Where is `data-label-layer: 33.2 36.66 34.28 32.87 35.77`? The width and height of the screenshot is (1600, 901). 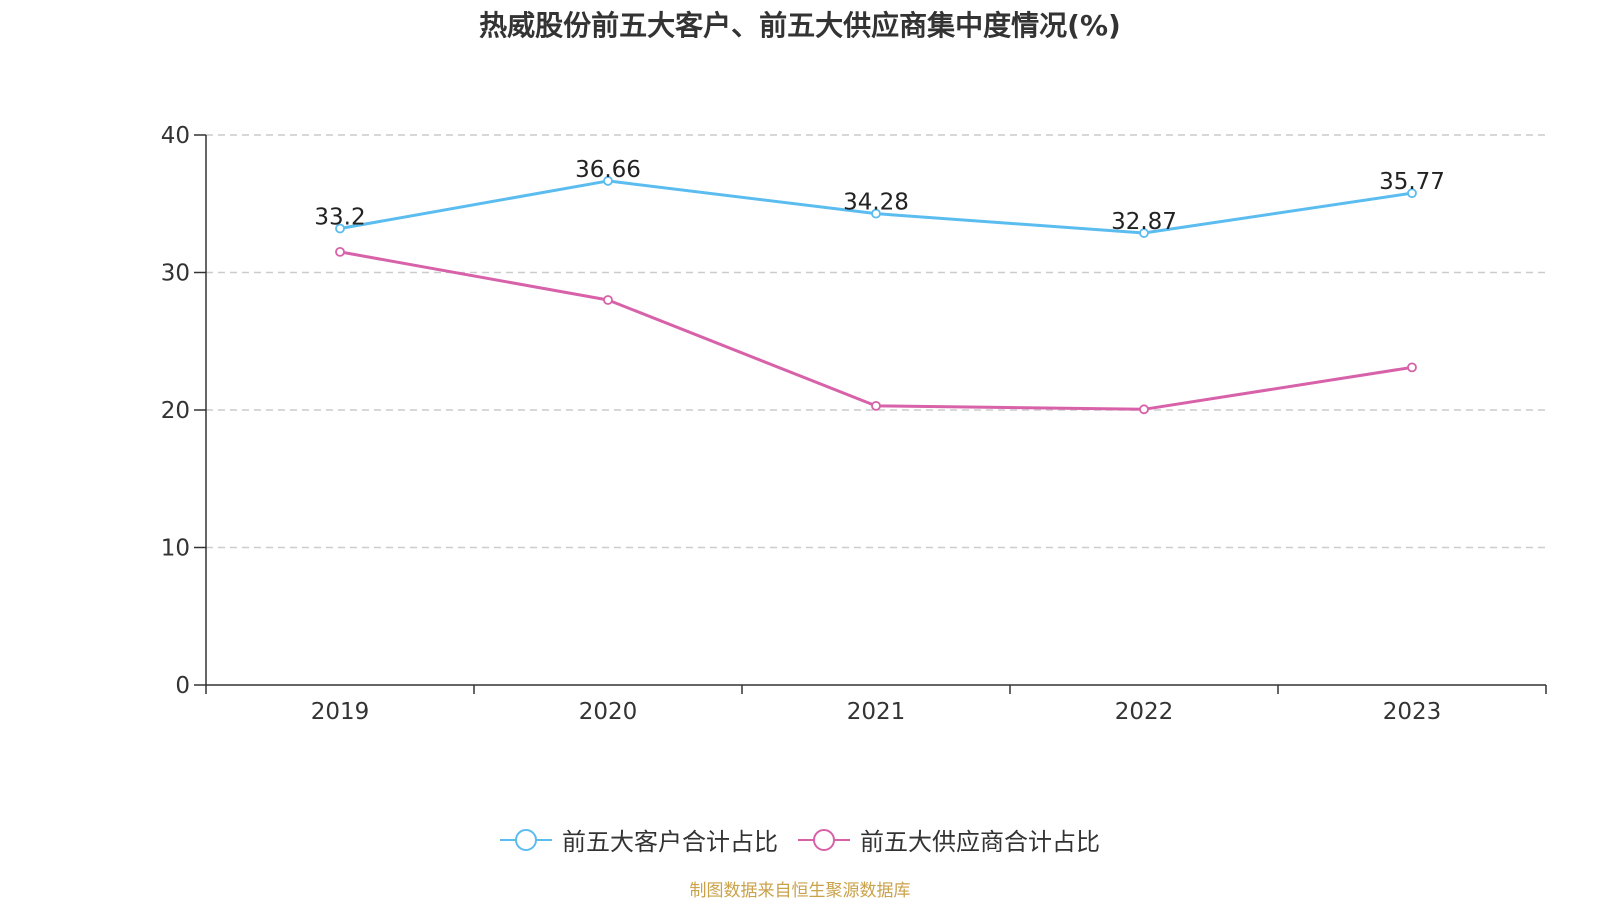 data-label-layer: 33.2 36.66 34.28 32.87 35.77 is located at coordinates (879, 196).